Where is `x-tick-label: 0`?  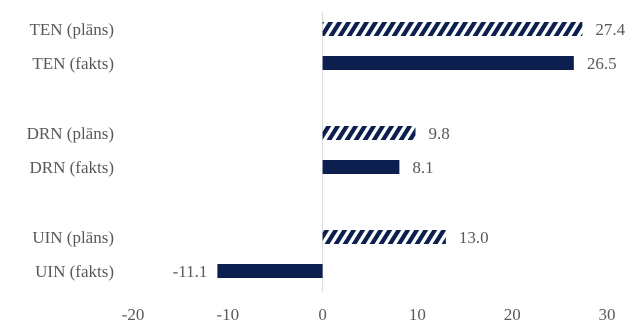 x-tick-label: 0 is located at coordinates (322, 314).